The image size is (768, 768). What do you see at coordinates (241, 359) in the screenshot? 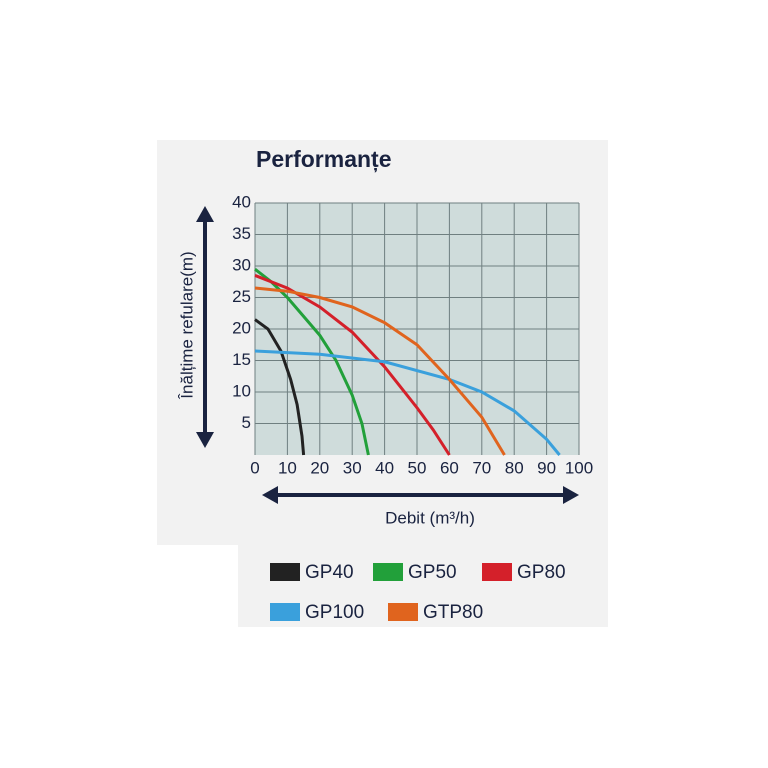
I see `y-tick-label: 15` at bounding box center [241, 359].